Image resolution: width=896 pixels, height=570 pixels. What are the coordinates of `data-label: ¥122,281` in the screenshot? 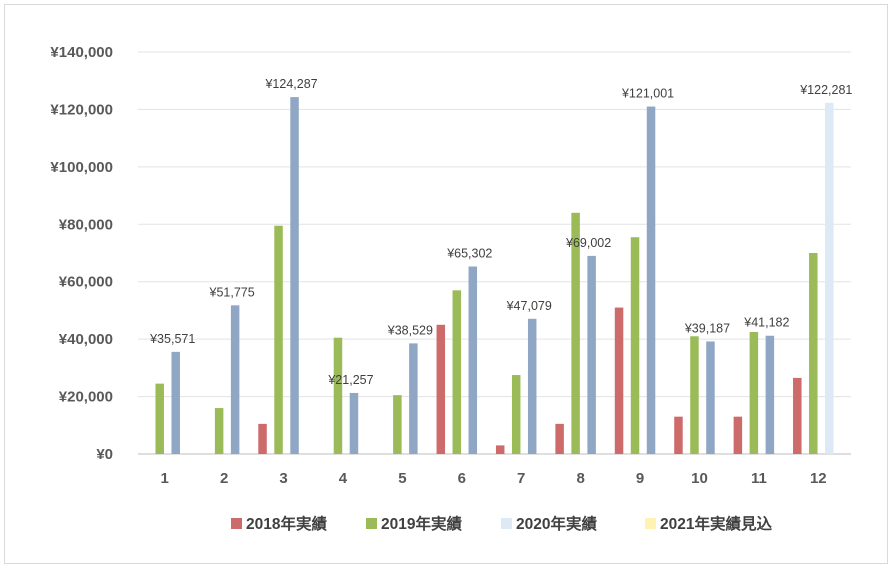 It's located at (825, 90).